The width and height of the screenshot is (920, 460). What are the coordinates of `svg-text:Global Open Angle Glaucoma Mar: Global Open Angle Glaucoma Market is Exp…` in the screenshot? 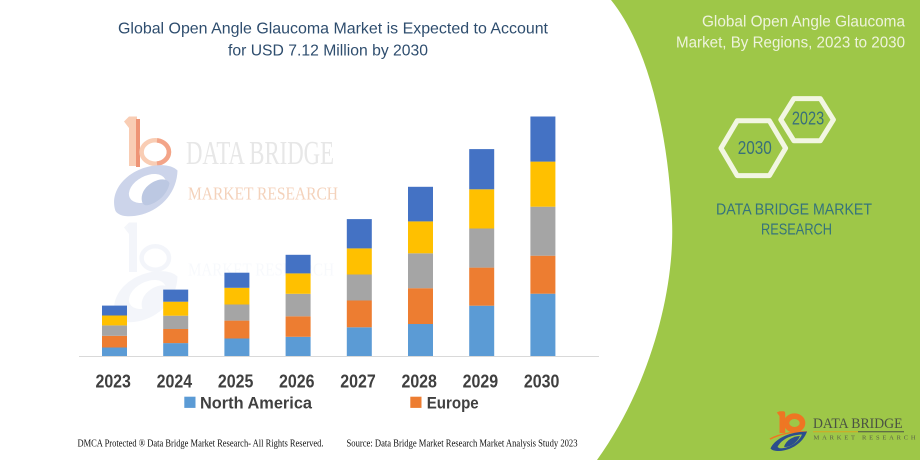 It's located at (333, 29).